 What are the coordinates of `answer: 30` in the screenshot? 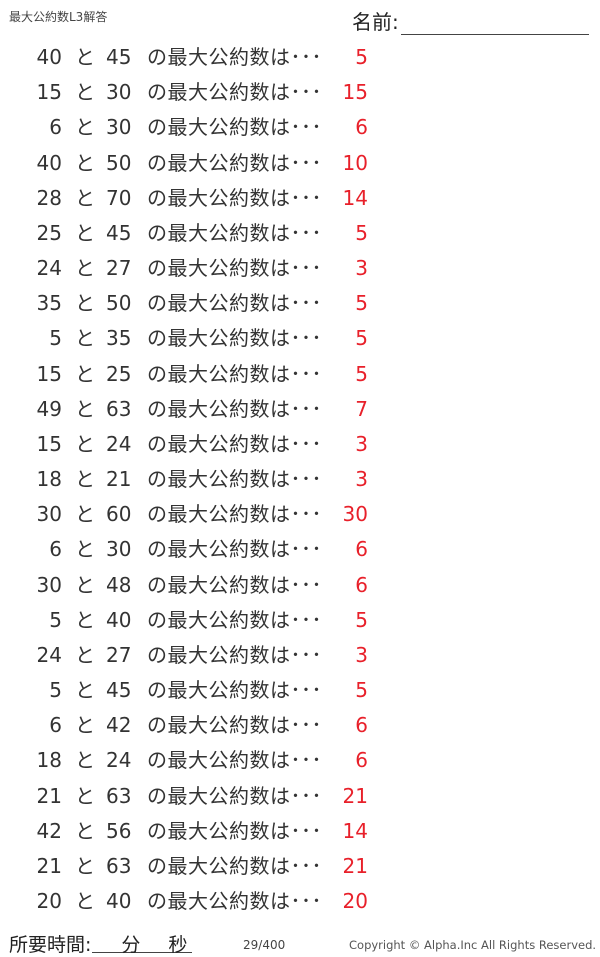 It's located at (355, 514).